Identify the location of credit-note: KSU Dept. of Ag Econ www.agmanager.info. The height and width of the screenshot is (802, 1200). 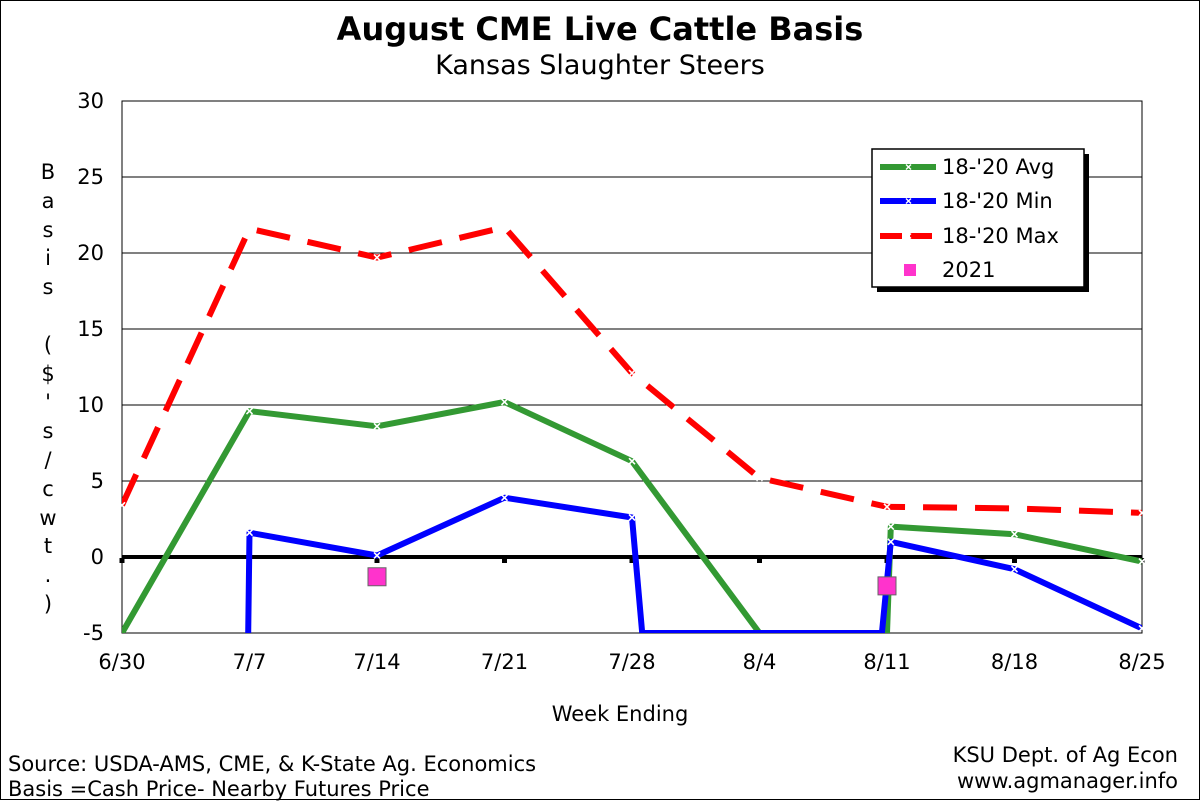
(1065, 768).